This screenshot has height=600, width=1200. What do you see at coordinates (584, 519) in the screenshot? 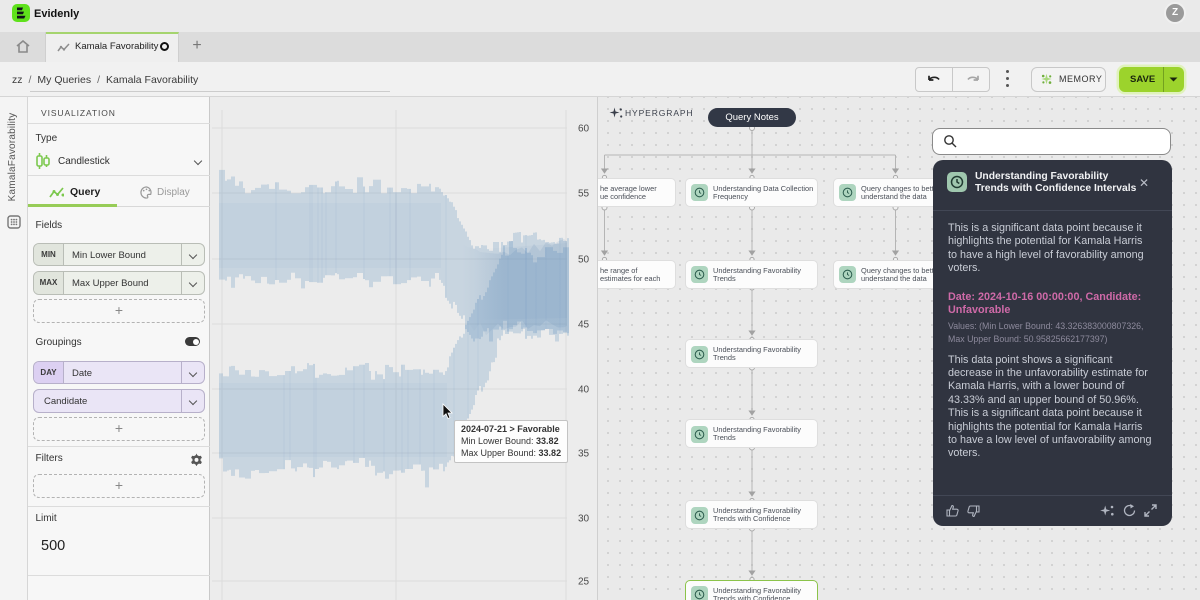
I see `svg-text: 30` at bounding box center [584, 519].